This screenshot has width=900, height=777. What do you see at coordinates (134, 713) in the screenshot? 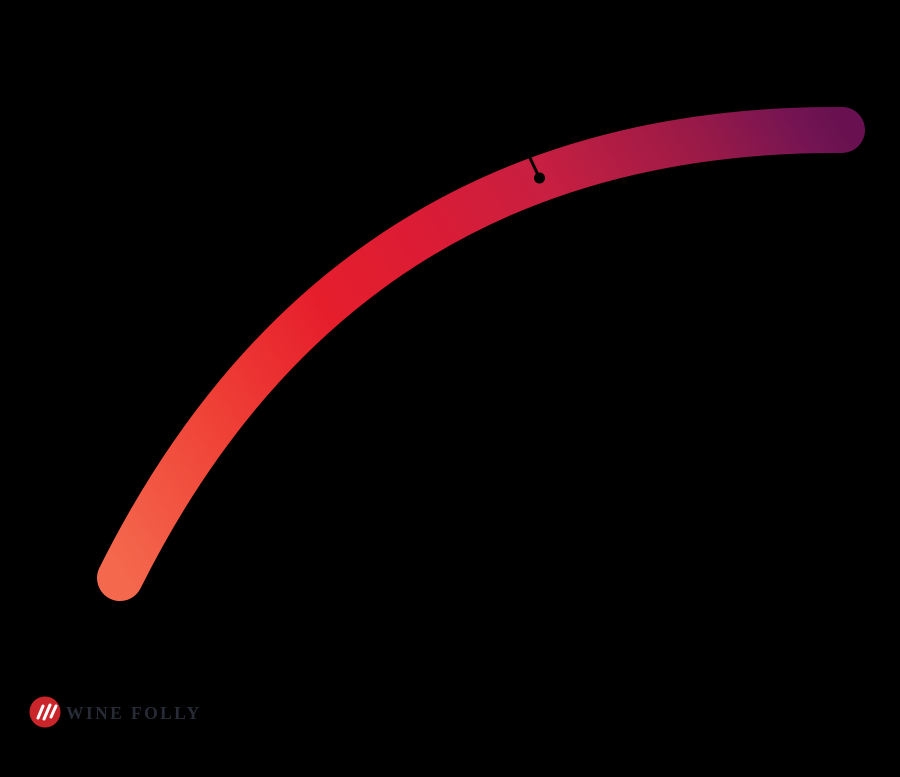
I see `wine-folly-wordmark: WINE FOLLY` at bounding box center [134, 713].